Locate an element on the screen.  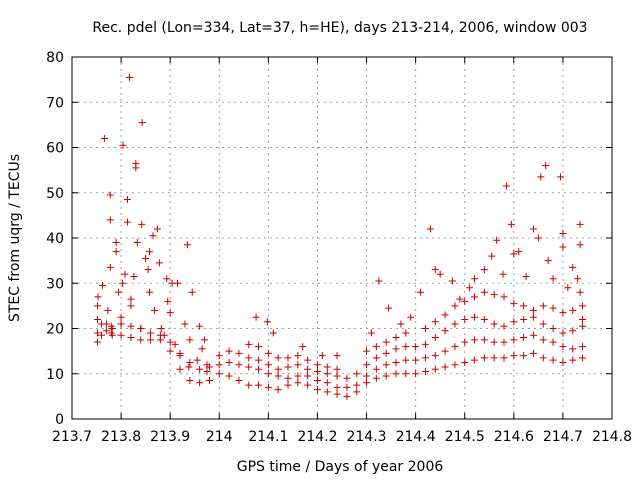
x-tick-label: 214.1 is located at coordinates (268, 437).